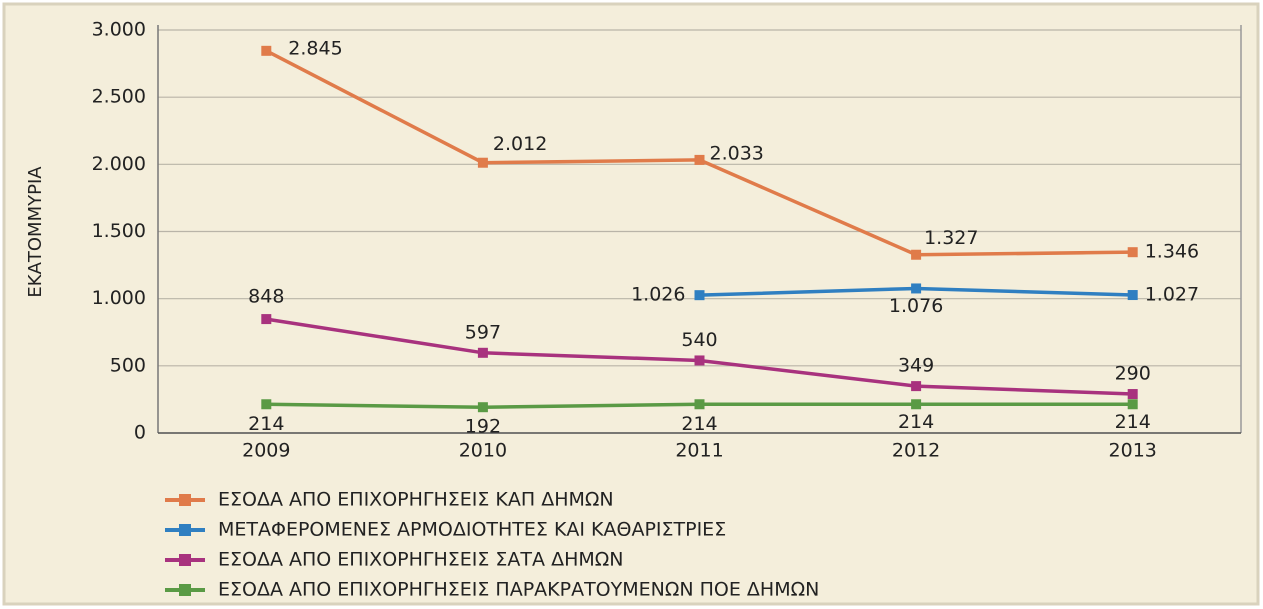  I want to click on data-label: 2.012, so click(520, 144).